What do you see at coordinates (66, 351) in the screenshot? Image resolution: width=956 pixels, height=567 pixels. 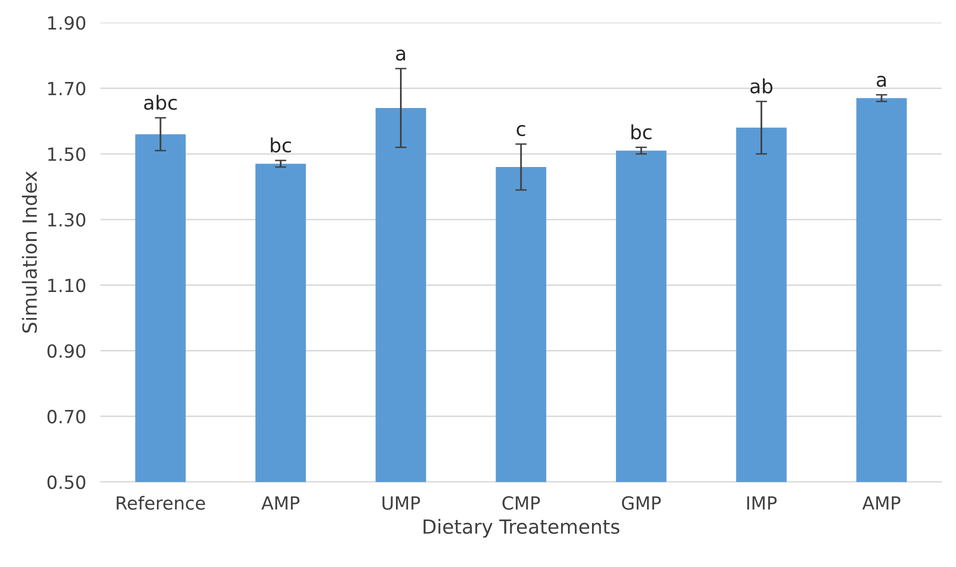 I see `y-tick-label: 0.90` at bounding box center [66, 351].